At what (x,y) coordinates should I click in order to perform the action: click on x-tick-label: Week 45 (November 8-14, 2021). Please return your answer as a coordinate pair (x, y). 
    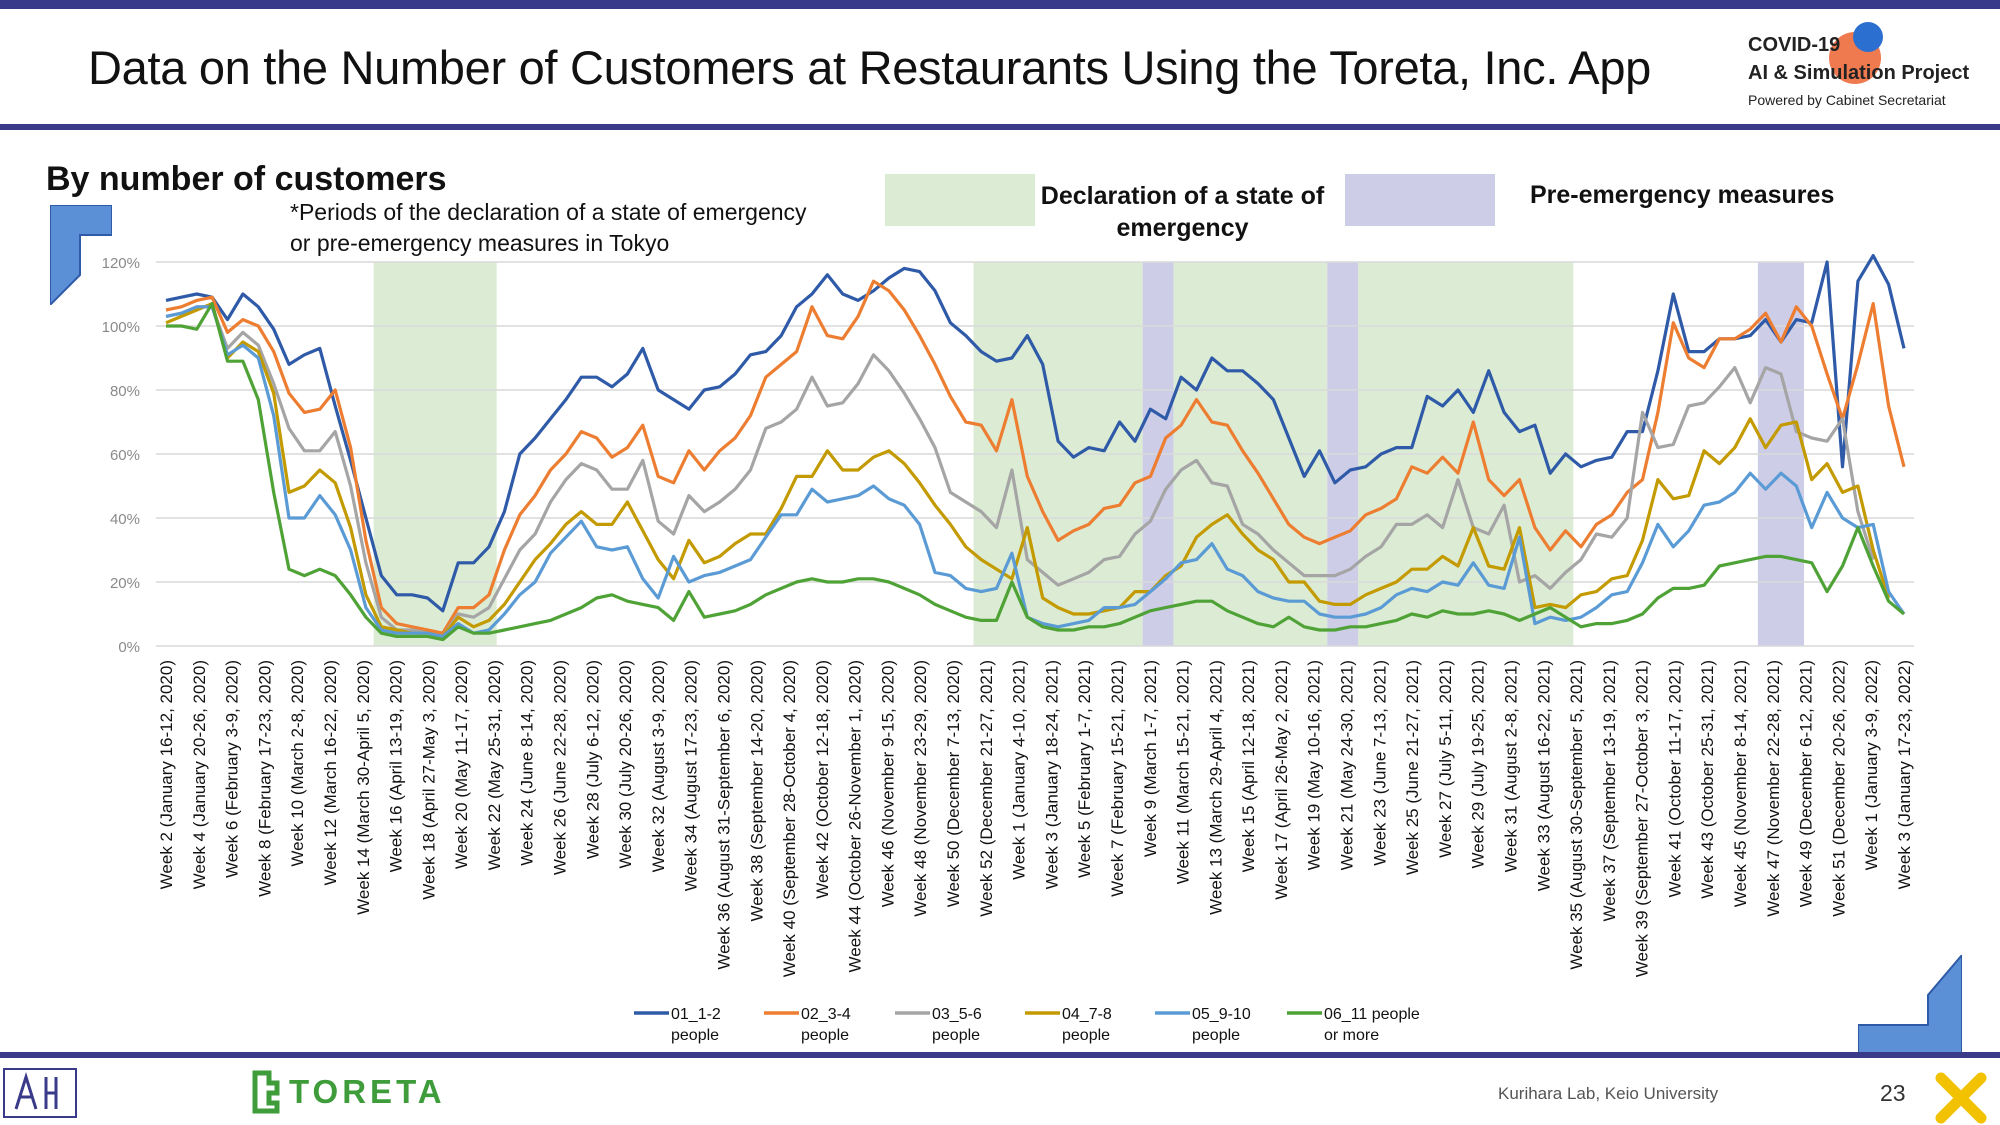
    Looking at the image, I should click on (1740, 783).